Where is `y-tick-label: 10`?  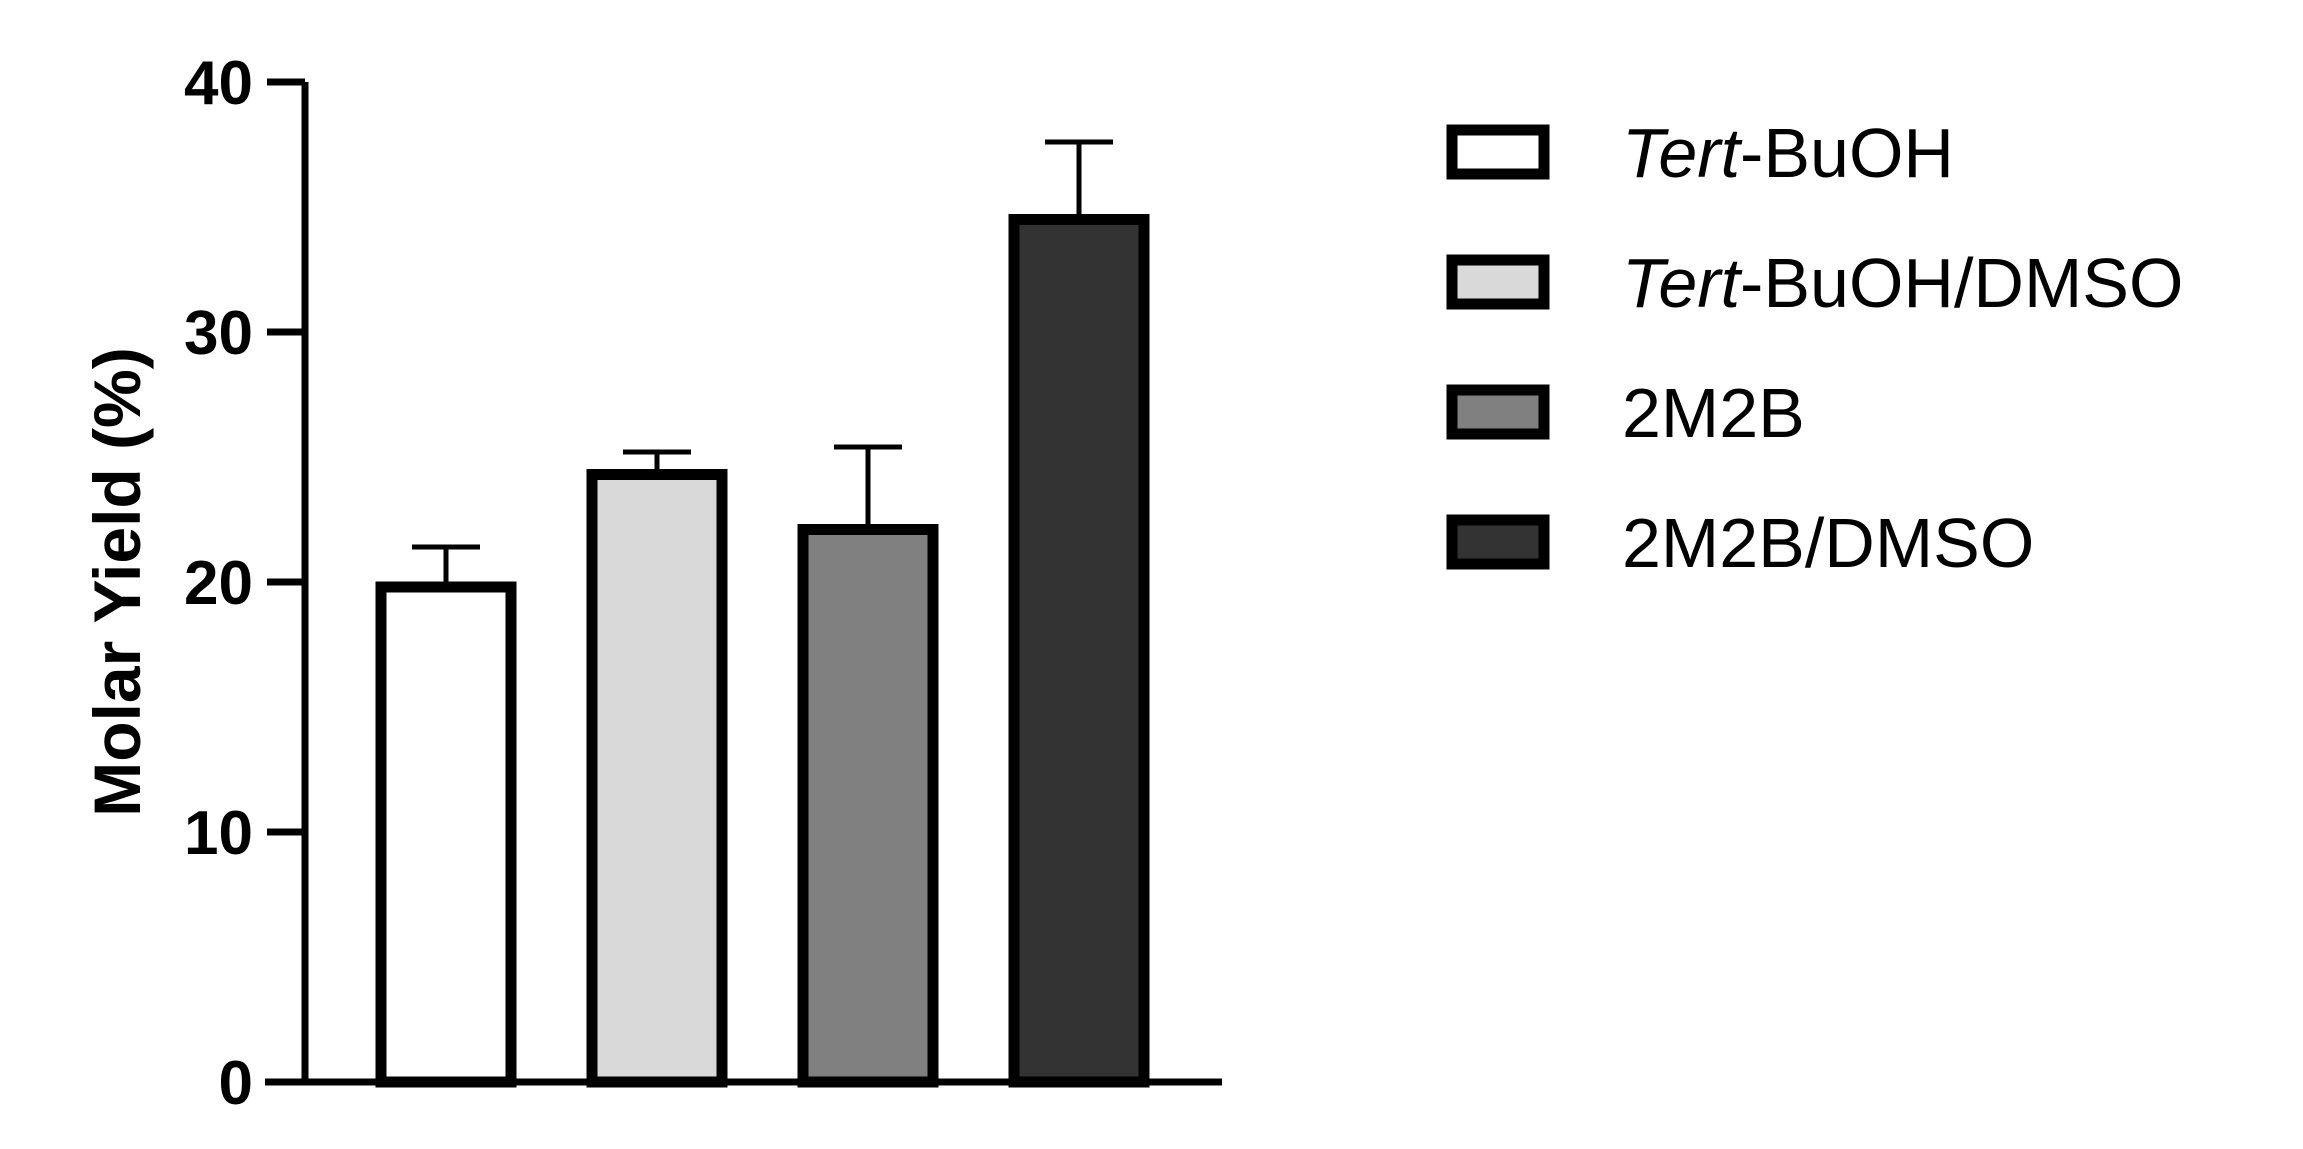 y-tick-label: 10 is located at coordinates (218, 833).